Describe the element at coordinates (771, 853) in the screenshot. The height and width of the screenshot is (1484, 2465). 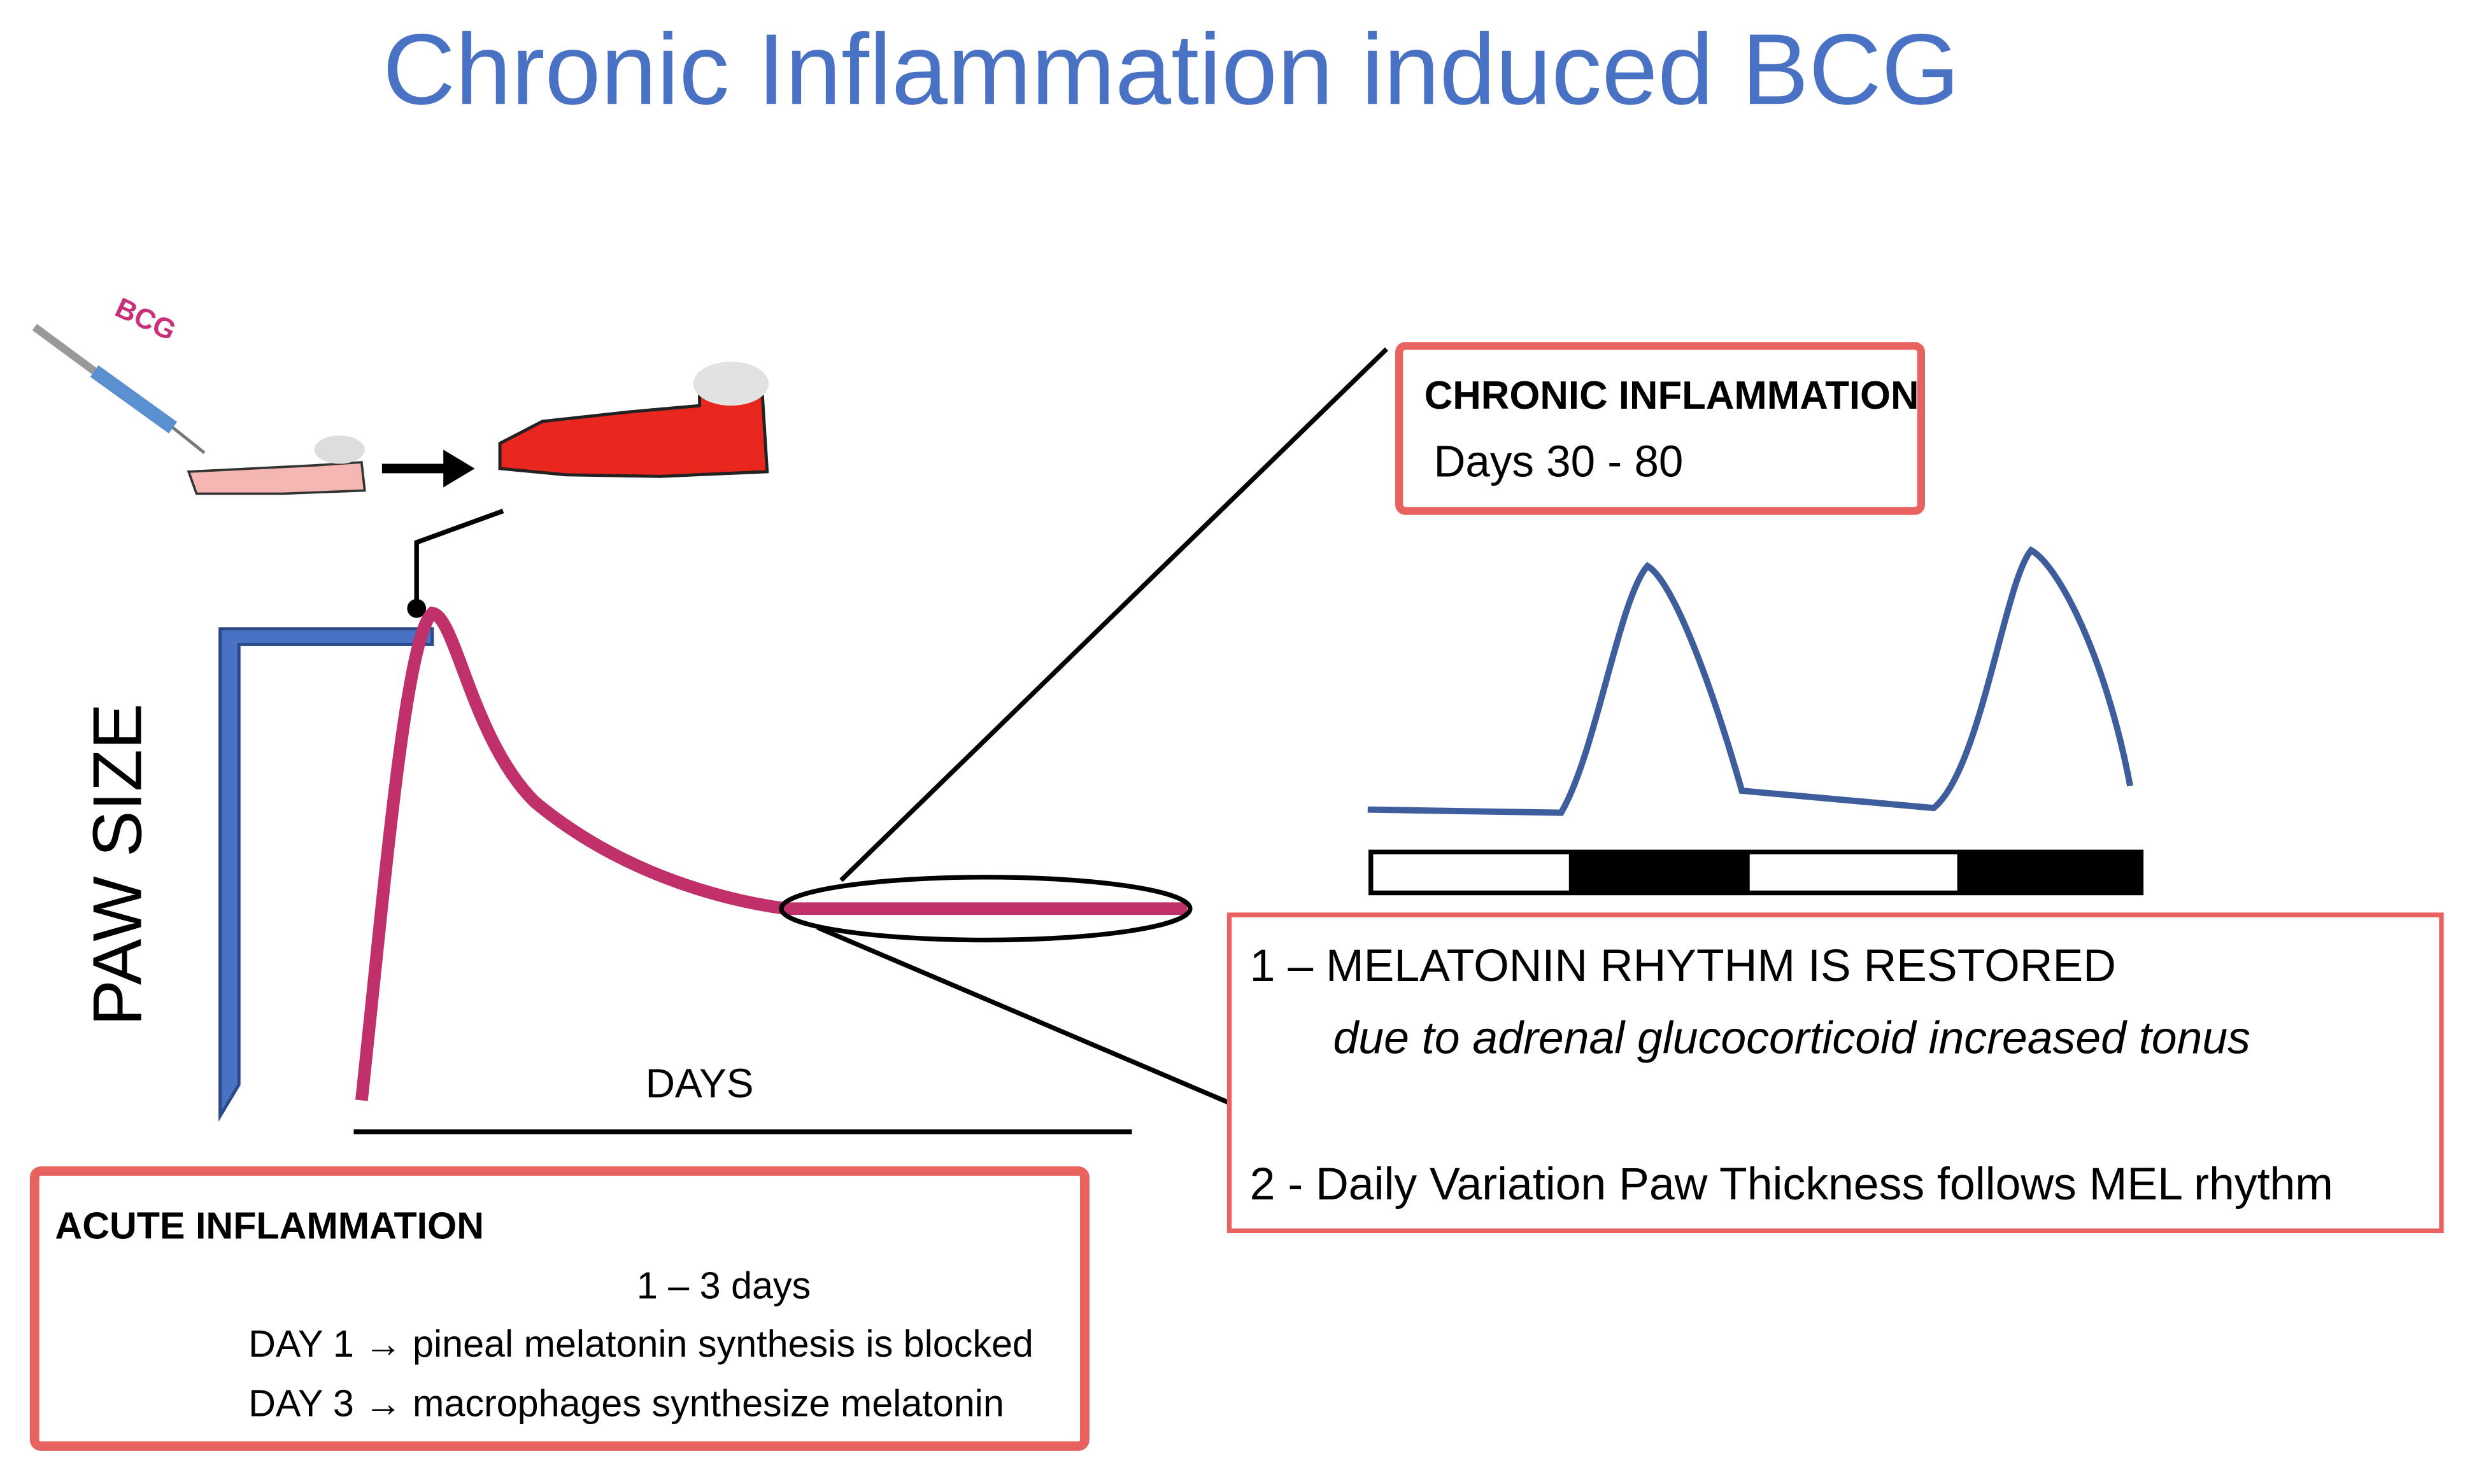
I see `paw-size-curve` at that location.